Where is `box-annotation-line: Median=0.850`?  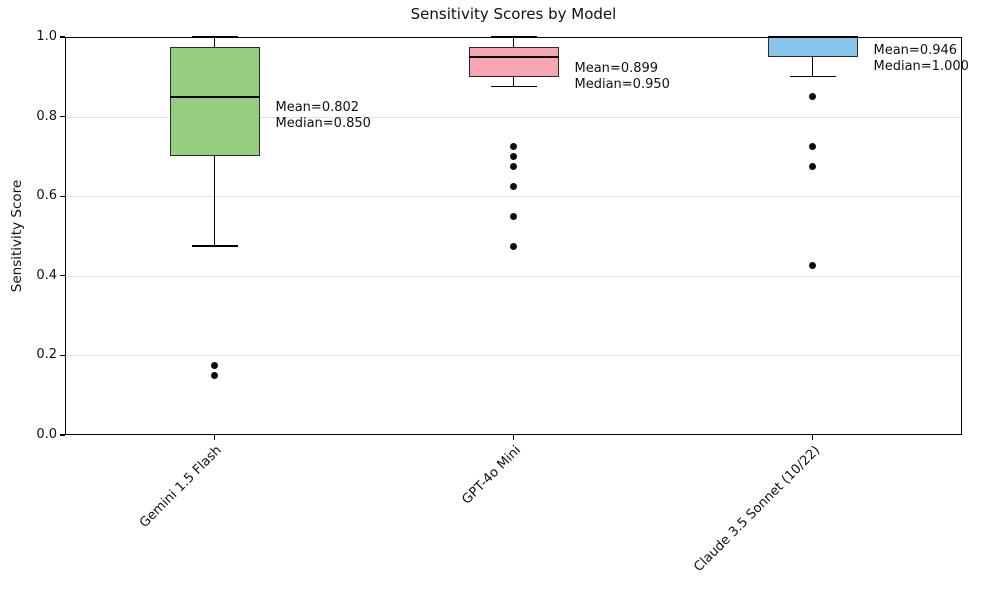
box-annotation-line: Median=0.850 is located at coordinates (323, 123).